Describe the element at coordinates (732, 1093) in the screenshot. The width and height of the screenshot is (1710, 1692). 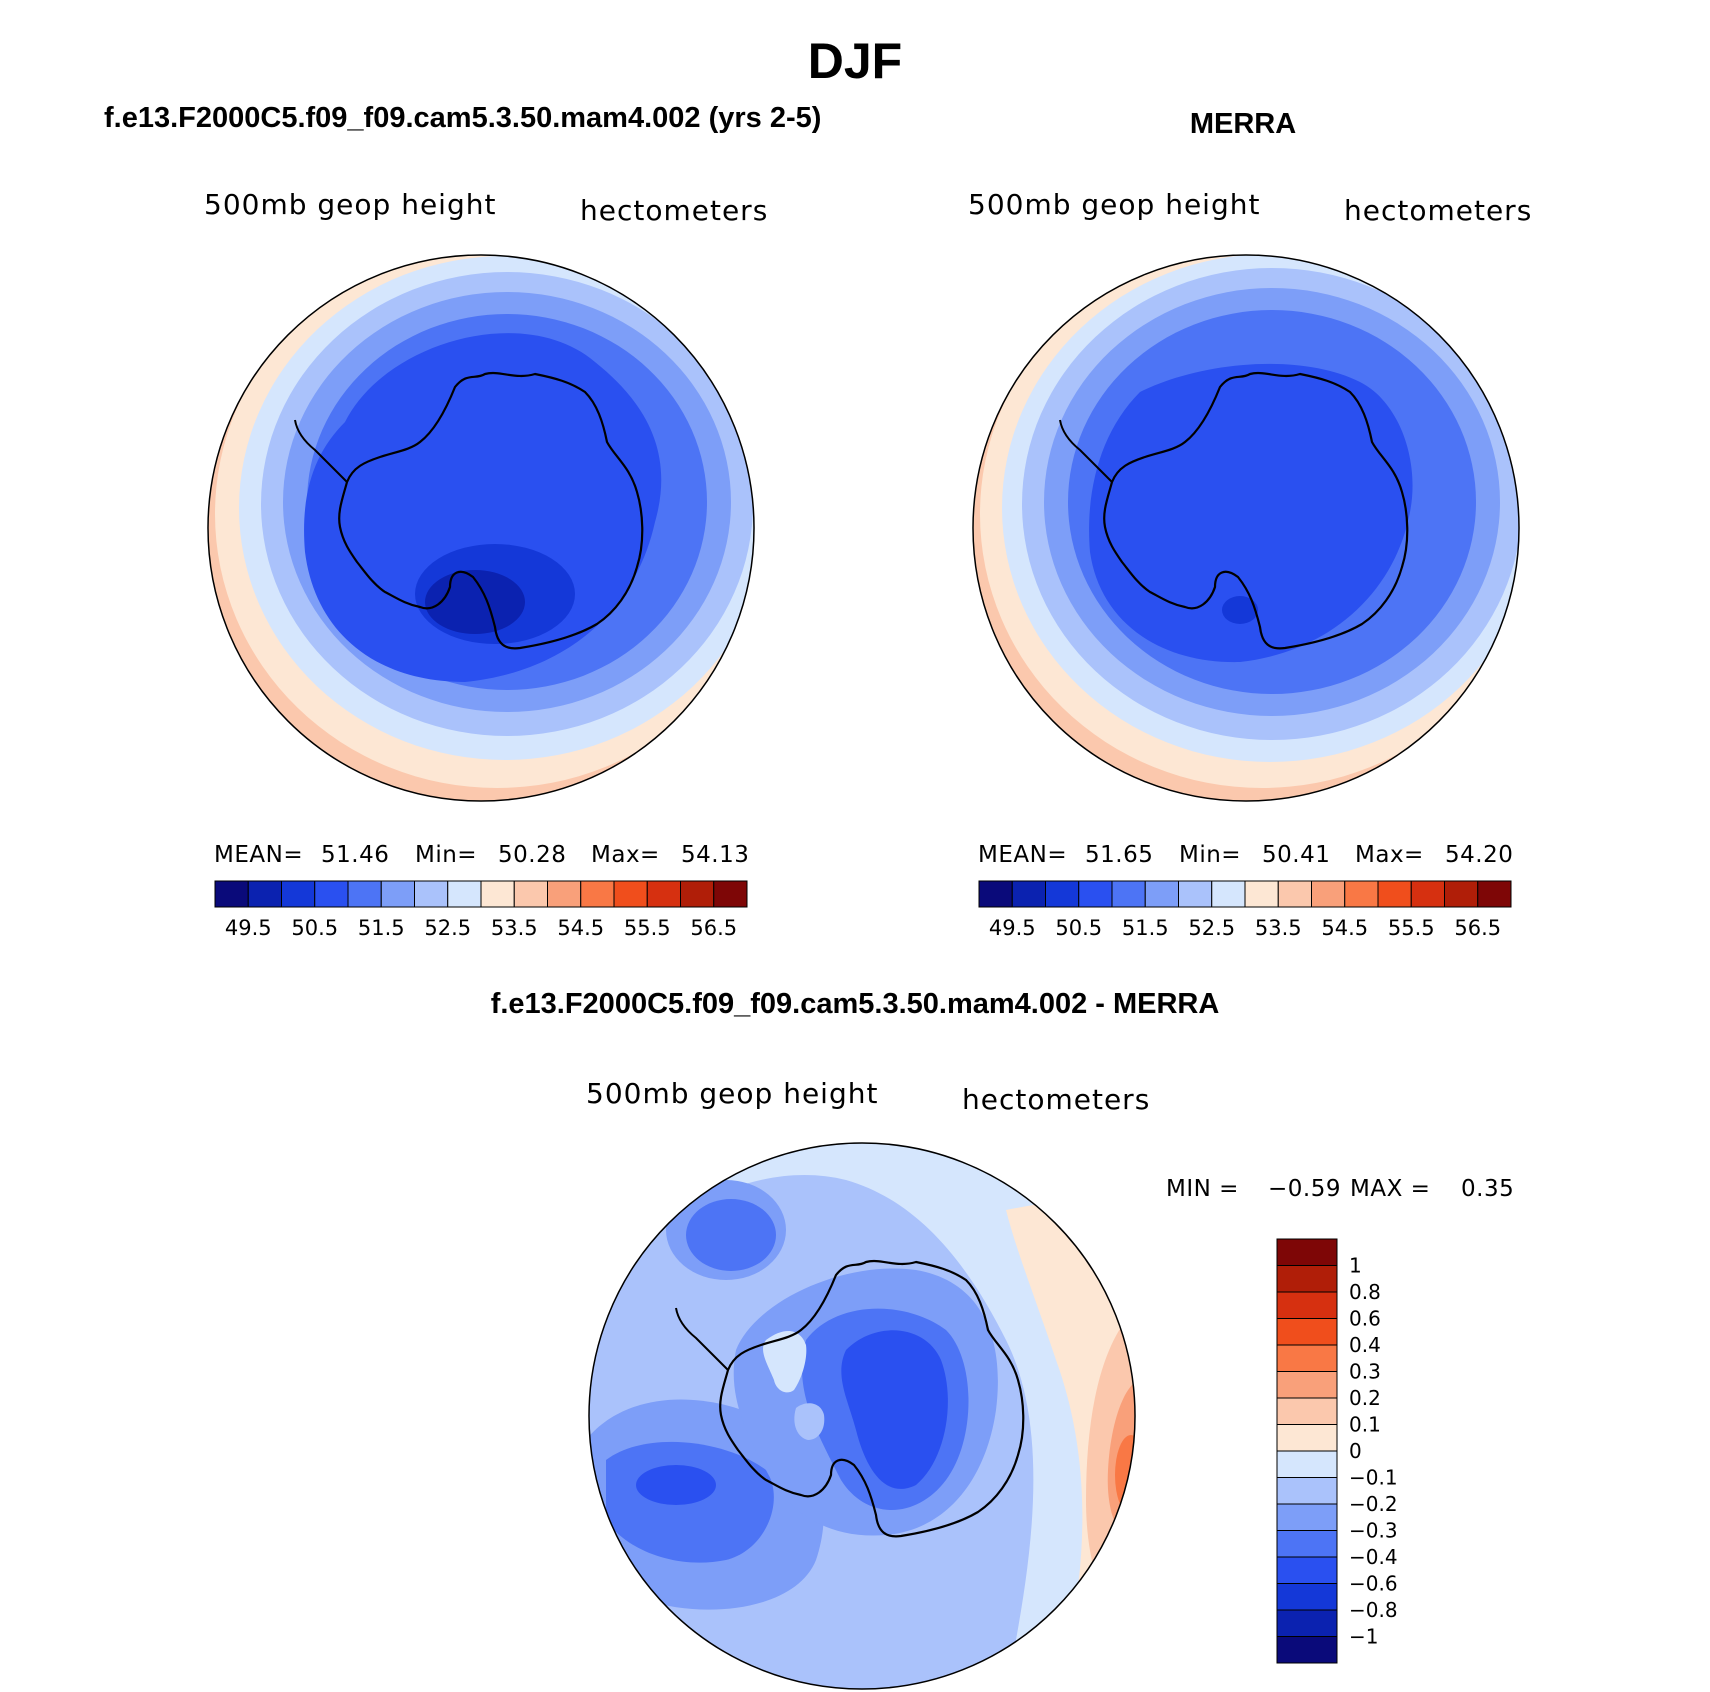
I see `diff-variable-label: 500mb geop height` at that location.